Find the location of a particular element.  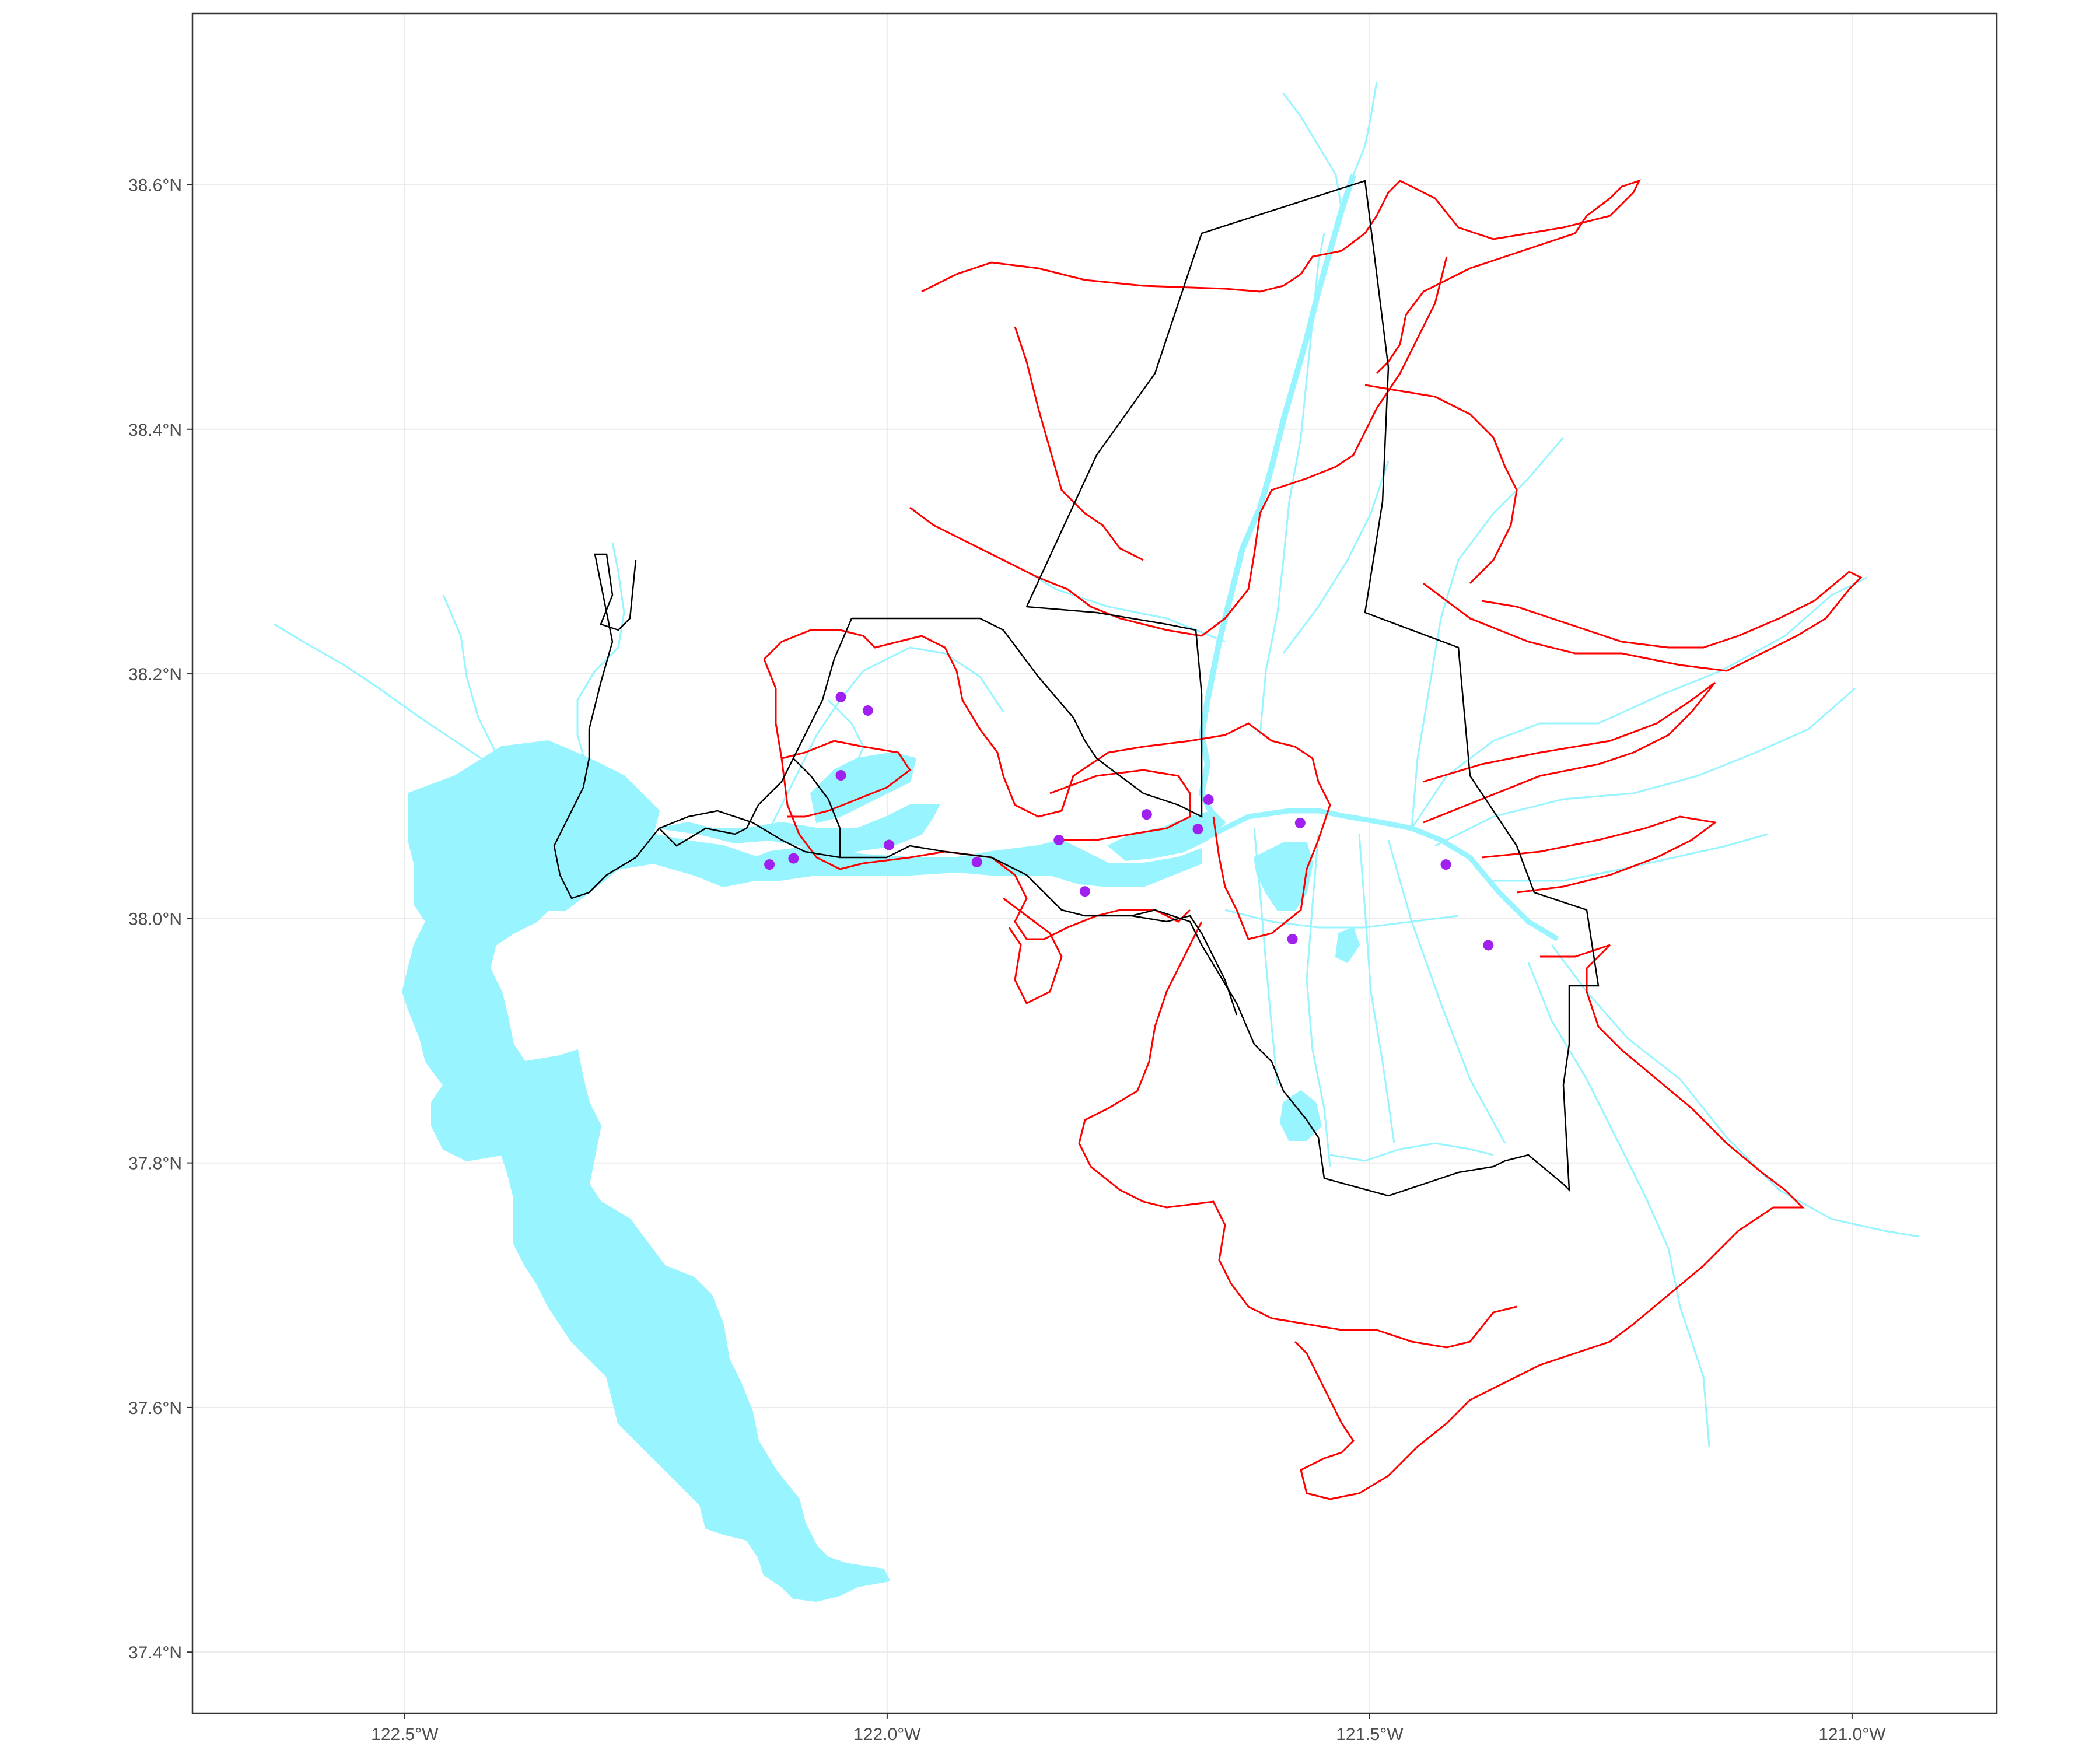

station-points is located at coordinates (1129, 821).